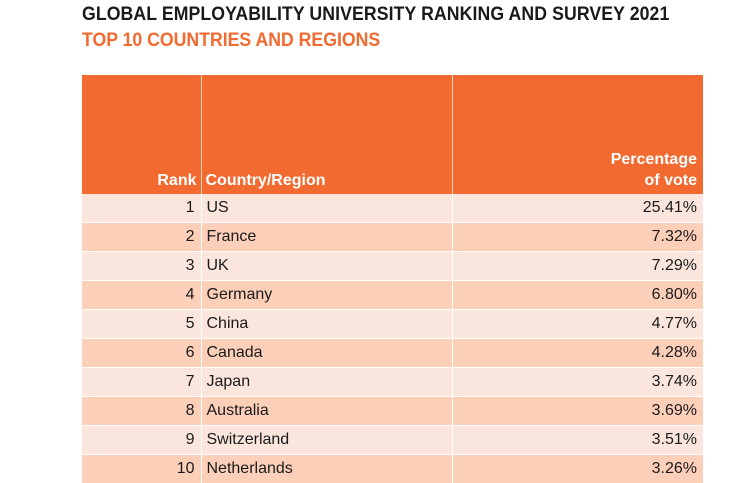  I want to click on rank-cell: 7, so click(141, 382).